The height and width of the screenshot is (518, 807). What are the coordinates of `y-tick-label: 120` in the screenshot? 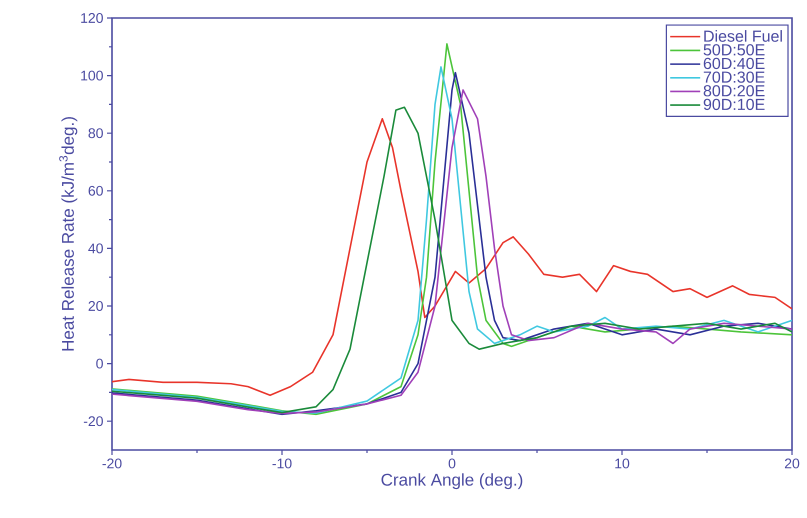 It's located at (92, 18).